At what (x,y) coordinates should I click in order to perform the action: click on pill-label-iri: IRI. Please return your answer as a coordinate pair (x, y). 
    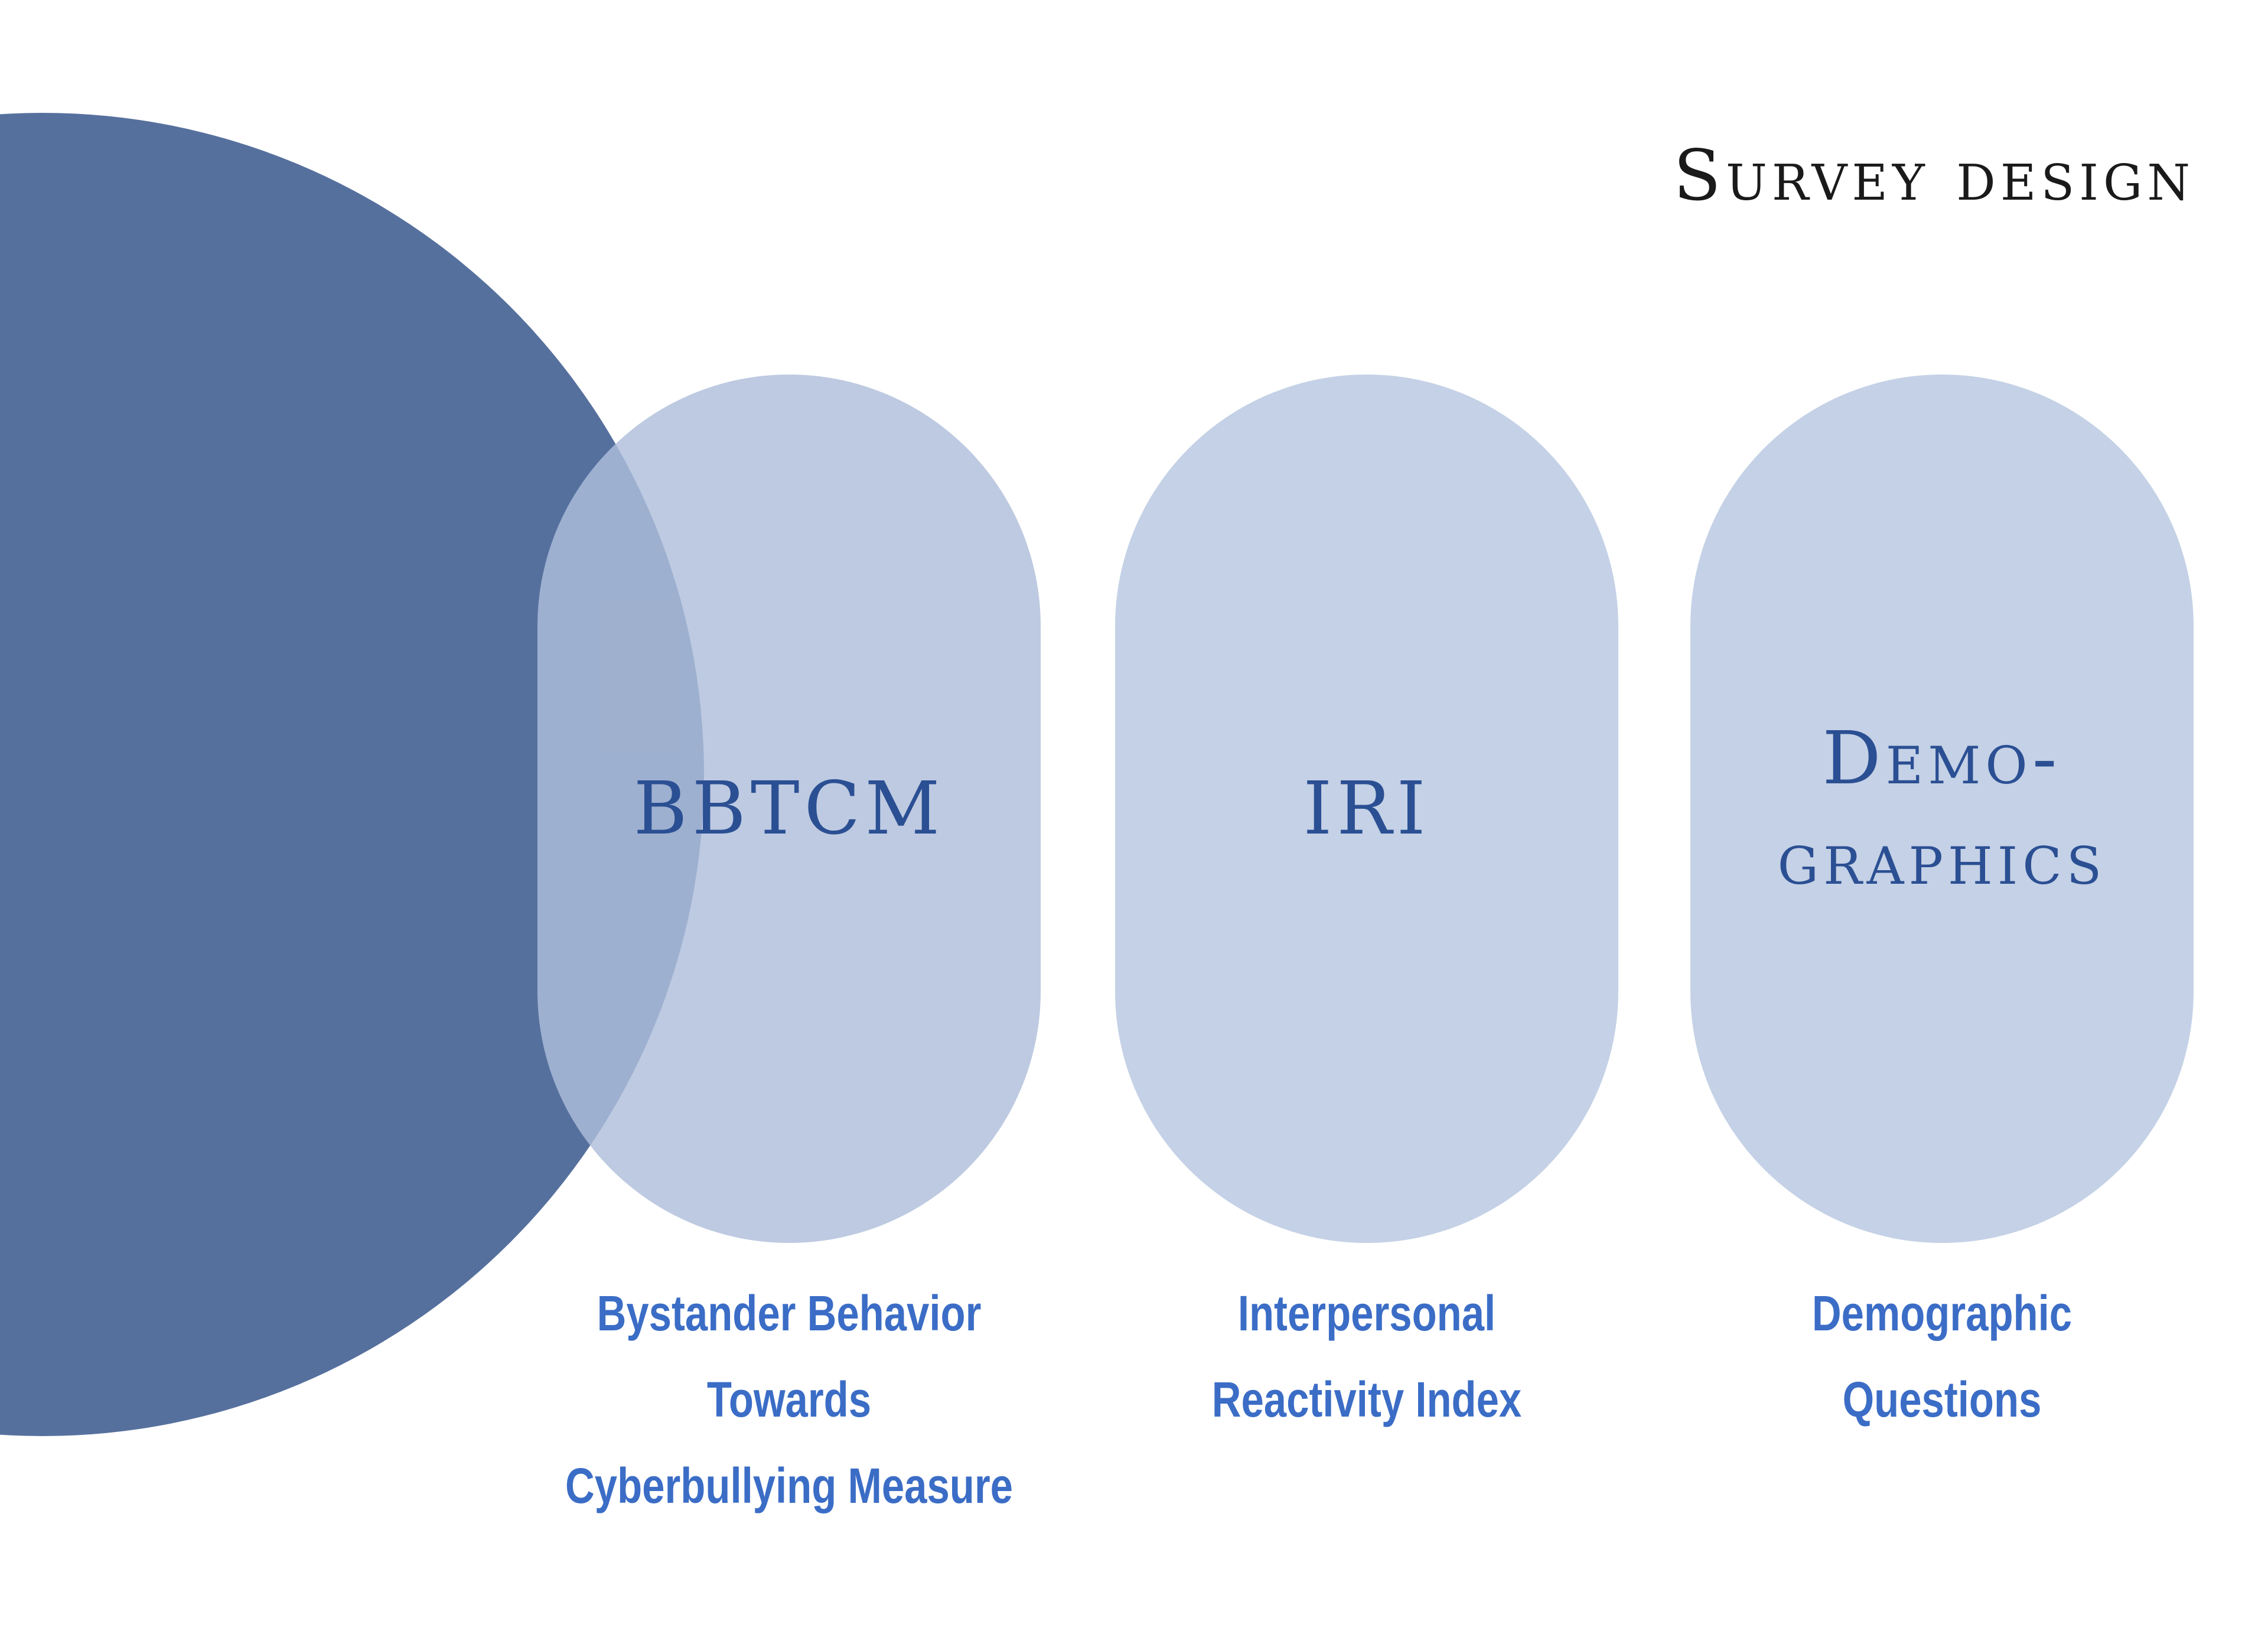
    Looking at the image, I should click on (1366, 808).